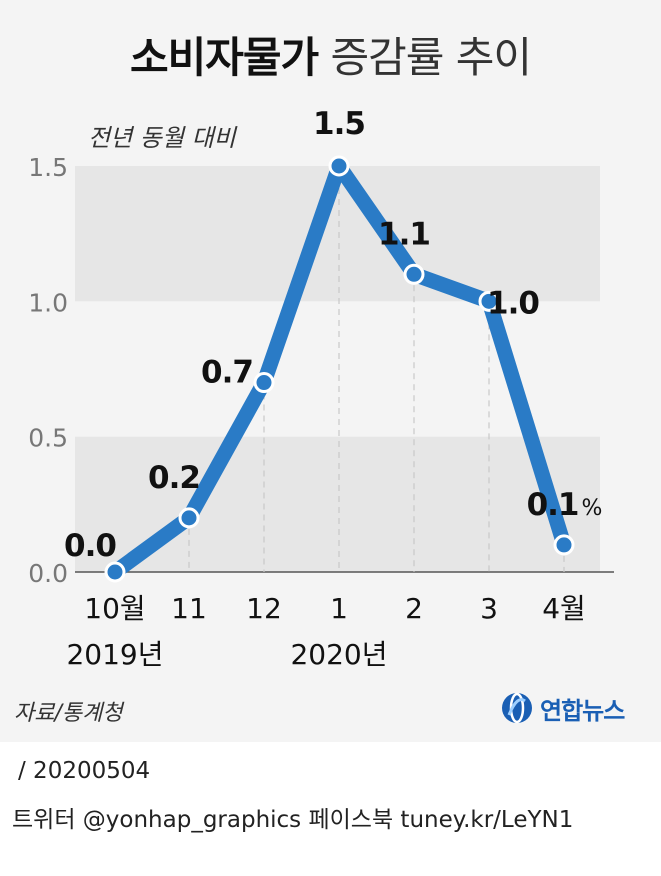  Describe the element at coordinates (84, 771) in the screenshot. I see `date-line: / 20200504` at that location.